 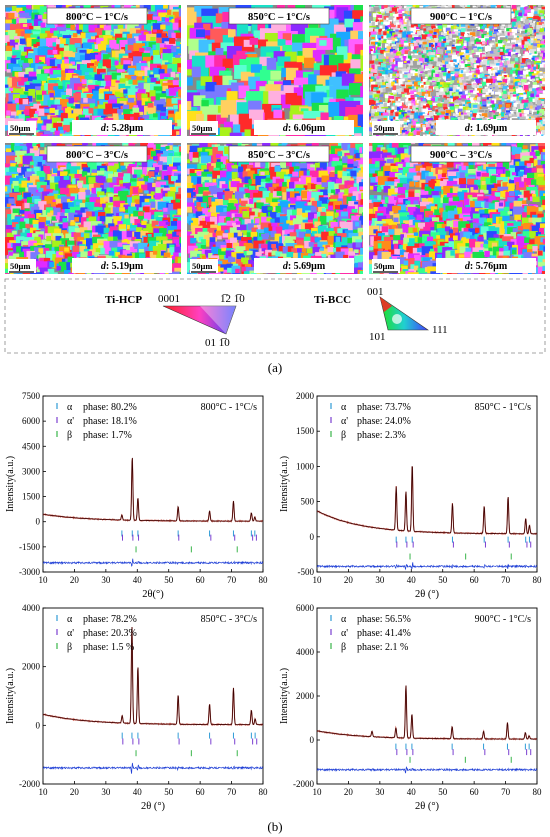 What do you see at coordinates (107, 435) in the screenshot?
I see `legend-label: phase: 1.7%` at bounding box center [107, 435].